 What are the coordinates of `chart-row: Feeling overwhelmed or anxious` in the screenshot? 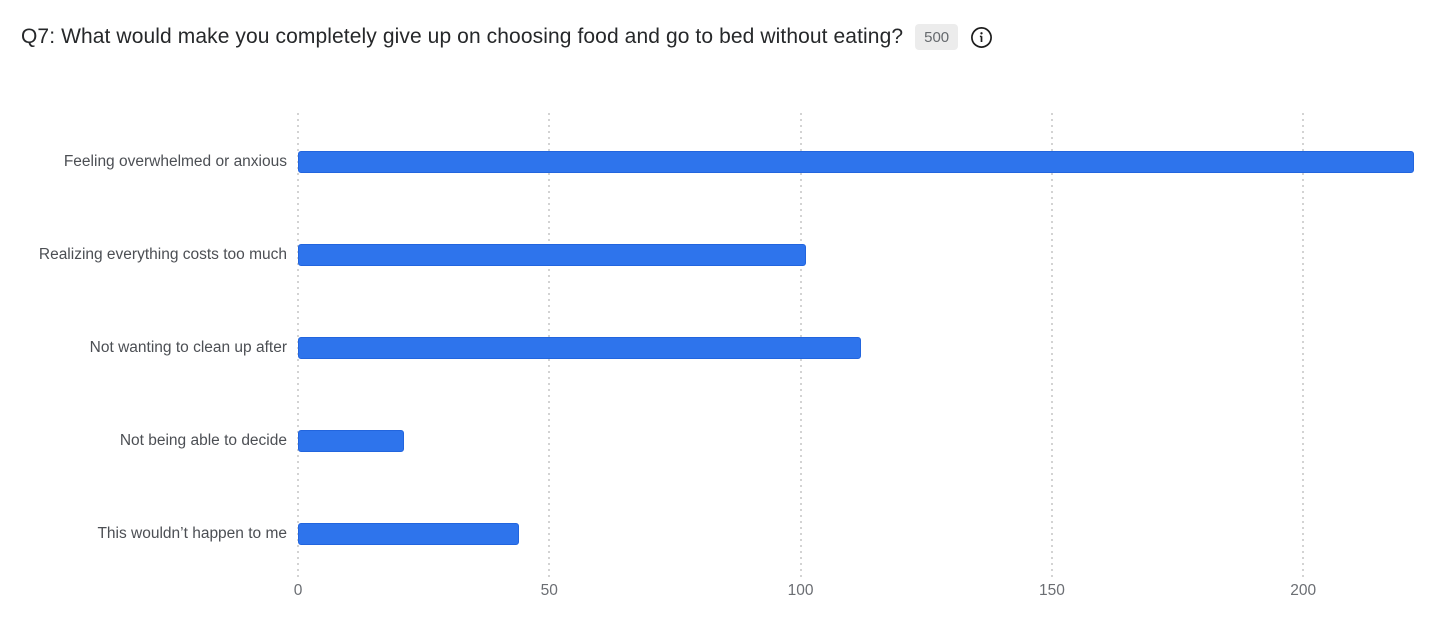 It's located at (728, 161).